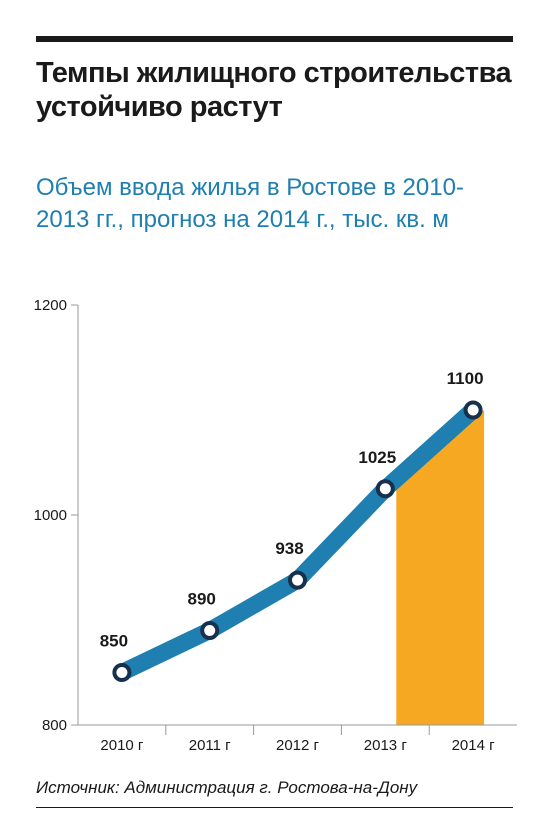 The height and width of the screenshot is (838, 541). What do you see at coordinates (289, 548) in the screenshot?
I see `data-label: 938` at bounding box center [289, 548].